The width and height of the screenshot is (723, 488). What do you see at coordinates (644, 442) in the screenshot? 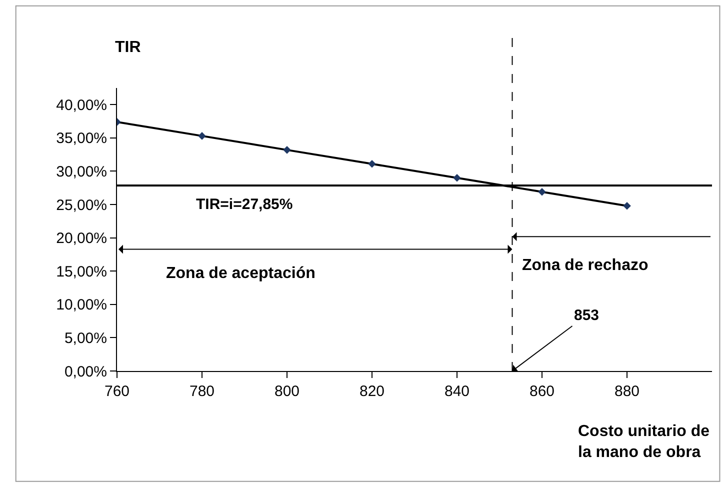
I see `x-axis-title: Costo unitario de la mano de obra` at bounding box center [644, 442].